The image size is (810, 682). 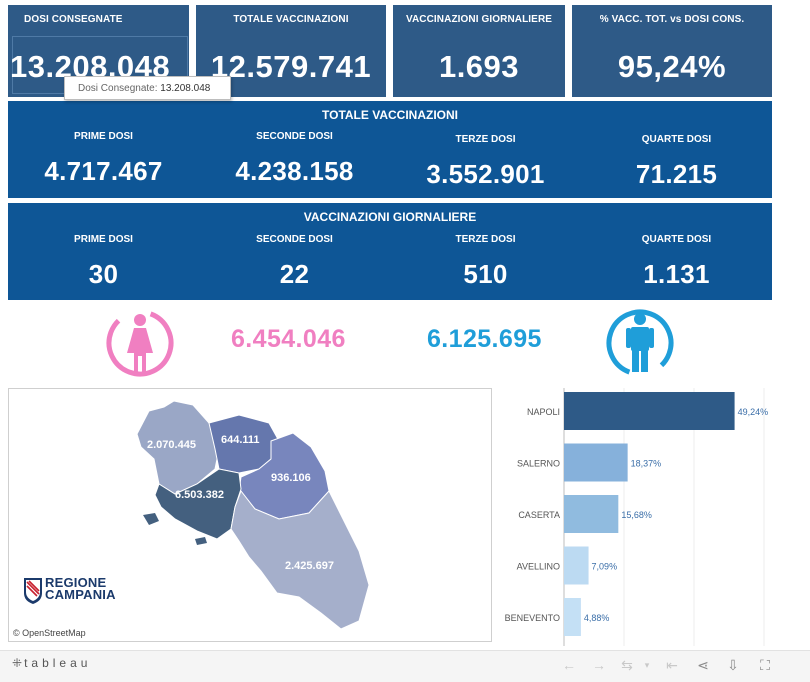 I want to click on revert-icon: ⇆, so click(x=627, y=665).